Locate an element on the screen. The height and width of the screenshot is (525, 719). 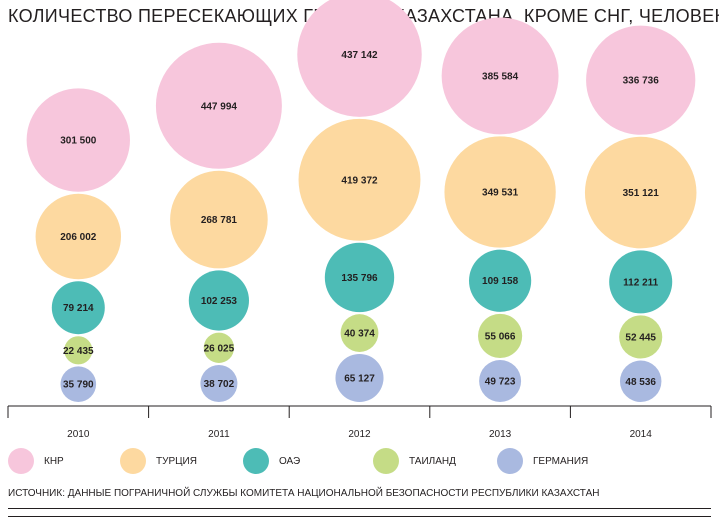
bubble-value-label: 351 121 is located at coordinates (641, 193).